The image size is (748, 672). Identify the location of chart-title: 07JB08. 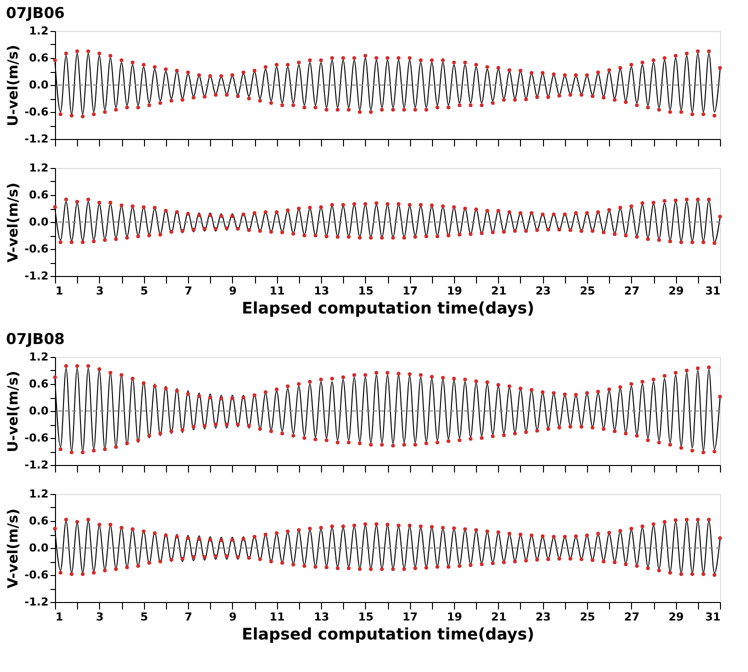
(35, 339).